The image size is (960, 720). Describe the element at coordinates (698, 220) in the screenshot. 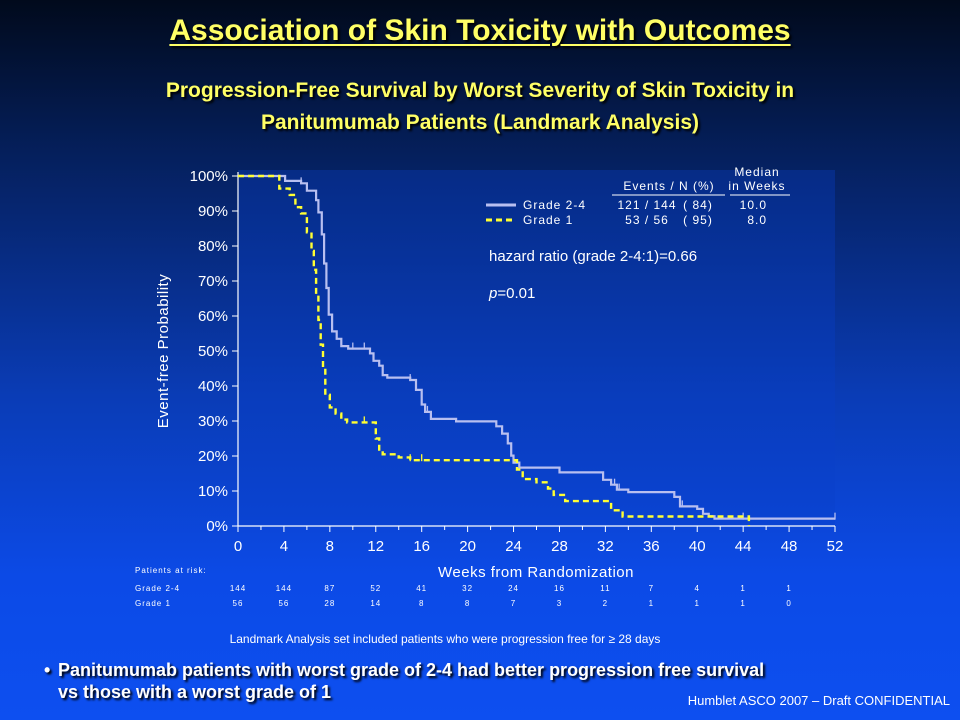

I see `legend-pct: ( 95)` at that location.